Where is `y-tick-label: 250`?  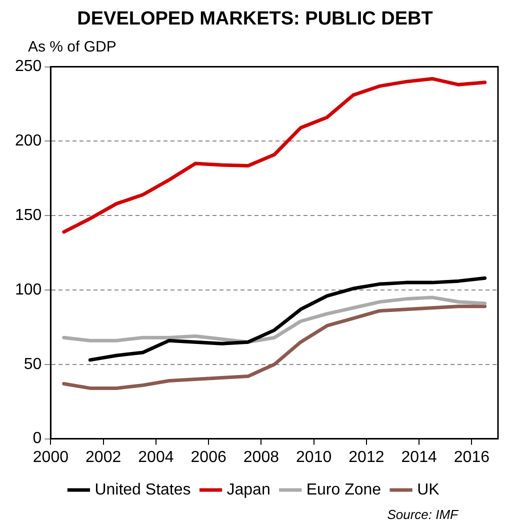
y-tick-label: 250 is located at coordinates (28, 67).